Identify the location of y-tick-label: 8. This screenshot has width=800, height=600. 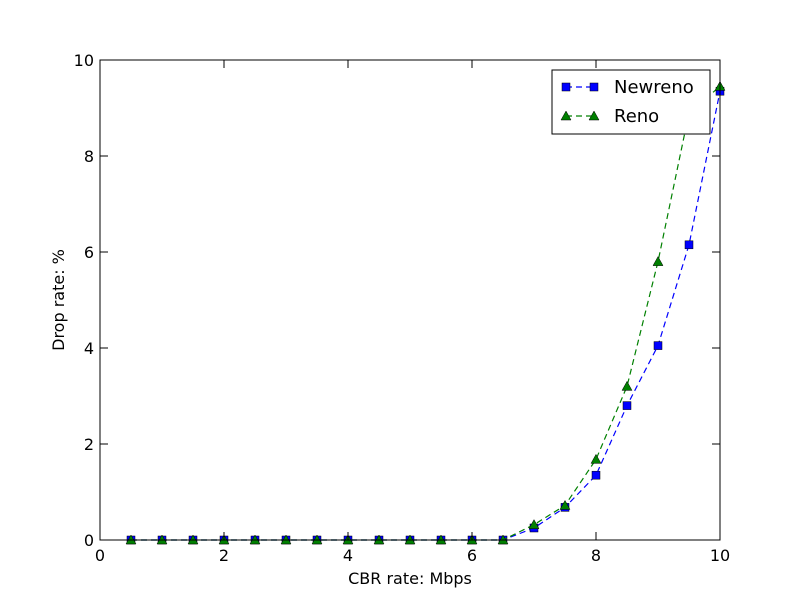
(89, 156).